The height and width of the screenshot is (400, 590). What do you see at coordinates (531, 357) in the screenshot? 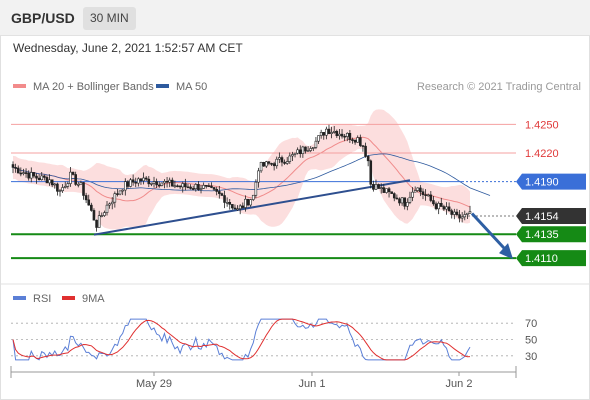
I see `rsi-tick-label: 30` at bounding box center [531, 357].